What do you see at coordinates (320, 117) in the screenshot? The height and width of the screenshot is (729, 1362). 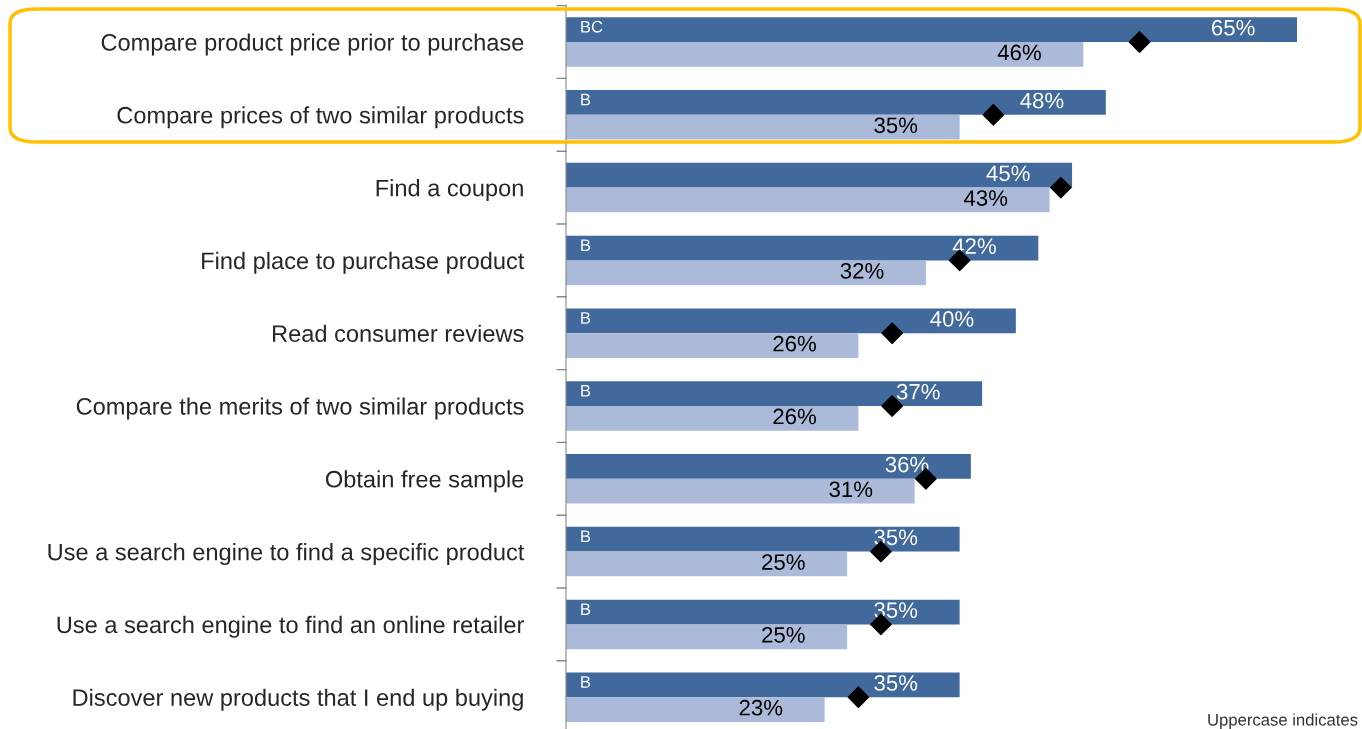 I see `y-tick-label: Compare prices of two similar products` at bounding box center [320, 117].